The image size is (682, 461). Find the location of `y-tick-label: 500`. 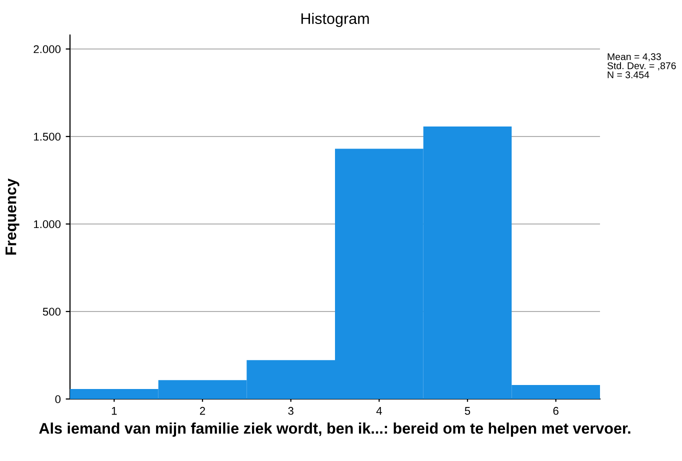

y-tick-label: 500 is located at coordinates (51, 312).